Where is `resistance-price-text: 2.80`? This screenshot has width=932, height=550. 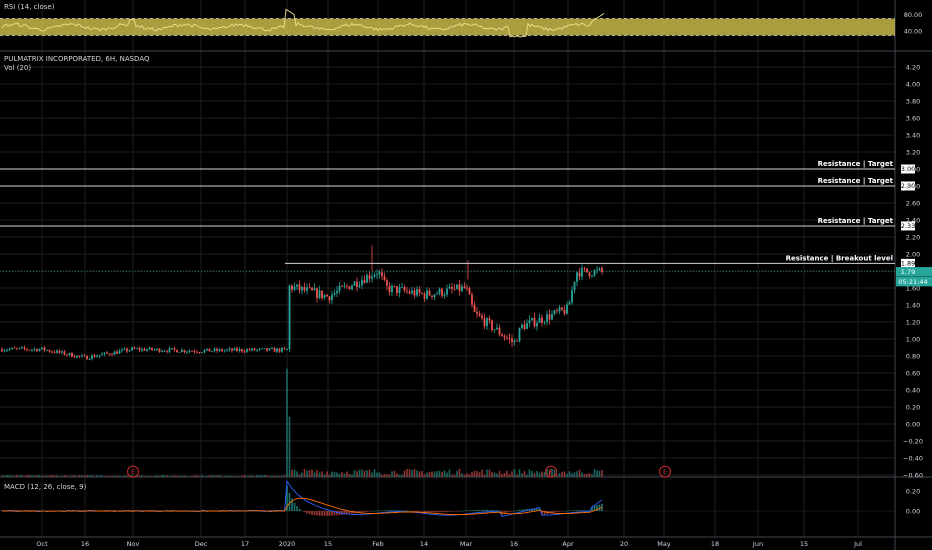
resistance-price-text: 2.80 is located at coordinates (908, 186).